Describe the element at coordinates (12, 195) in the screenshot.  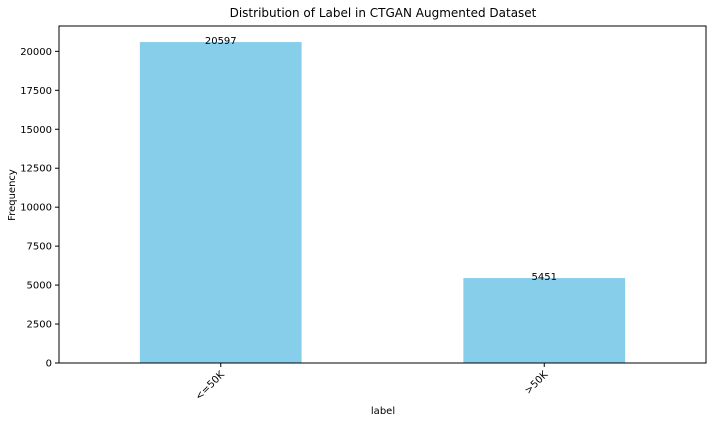
I see `y-axis-label: Frequency` at that location.